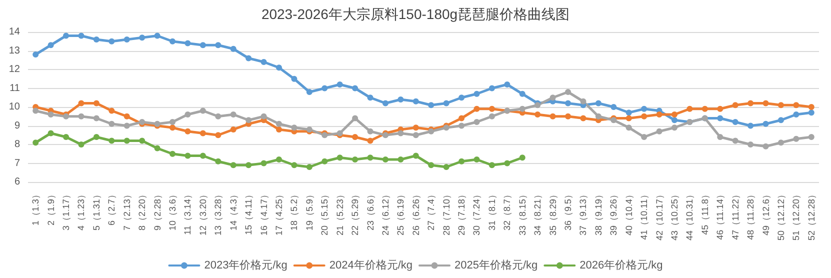  Describe the element at coordinates (14, 32) in the screenshot. I see `y-tick-label: 14` at that location.